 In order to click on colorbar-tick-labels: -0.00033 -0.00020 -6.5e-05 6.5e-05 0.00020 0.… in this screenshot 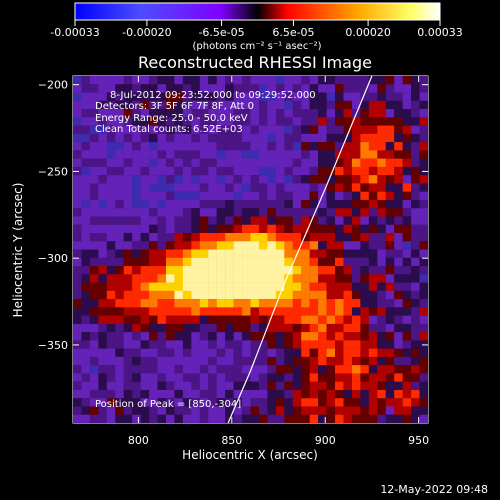, I will do `click(256, 32)`.